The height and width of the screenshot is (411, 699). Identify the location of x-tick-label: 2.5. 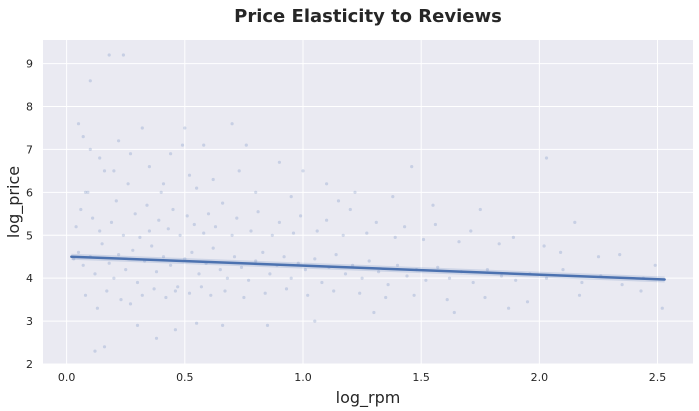
(658, 377).